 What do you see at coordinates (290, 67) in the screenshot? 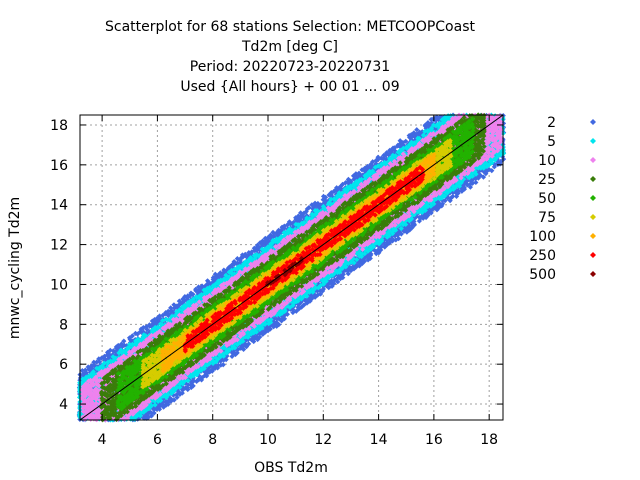
I see `title-line-3: Period: 20220723-20220731` at bounding box center [290, 67].